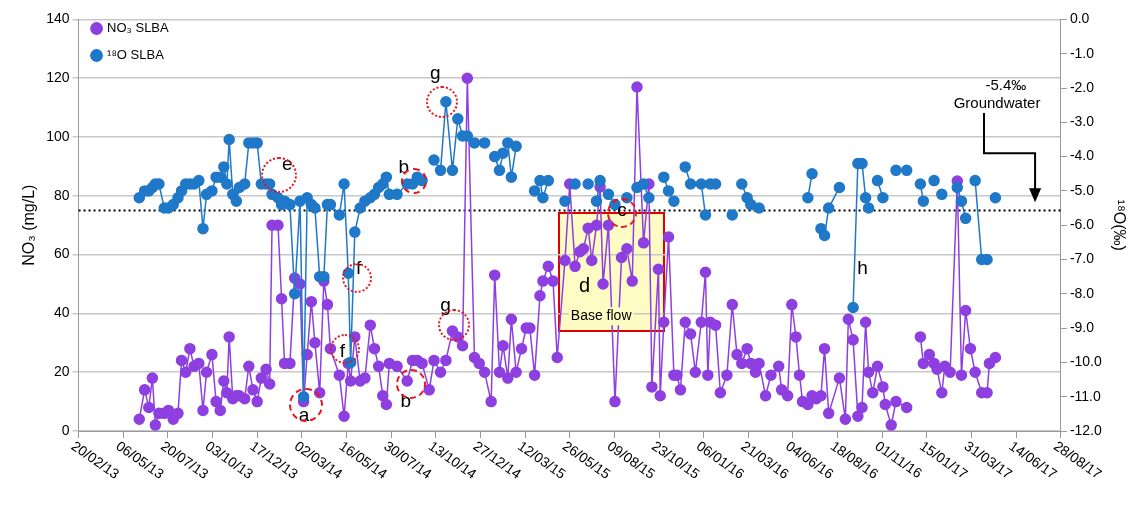 Image resolution: width=1148 pixels, height=512 pixels. What do you see at coordinates (61, 312) in the screenshot?
I see `y-tick-label: 40` at bounding box center [61, 312].